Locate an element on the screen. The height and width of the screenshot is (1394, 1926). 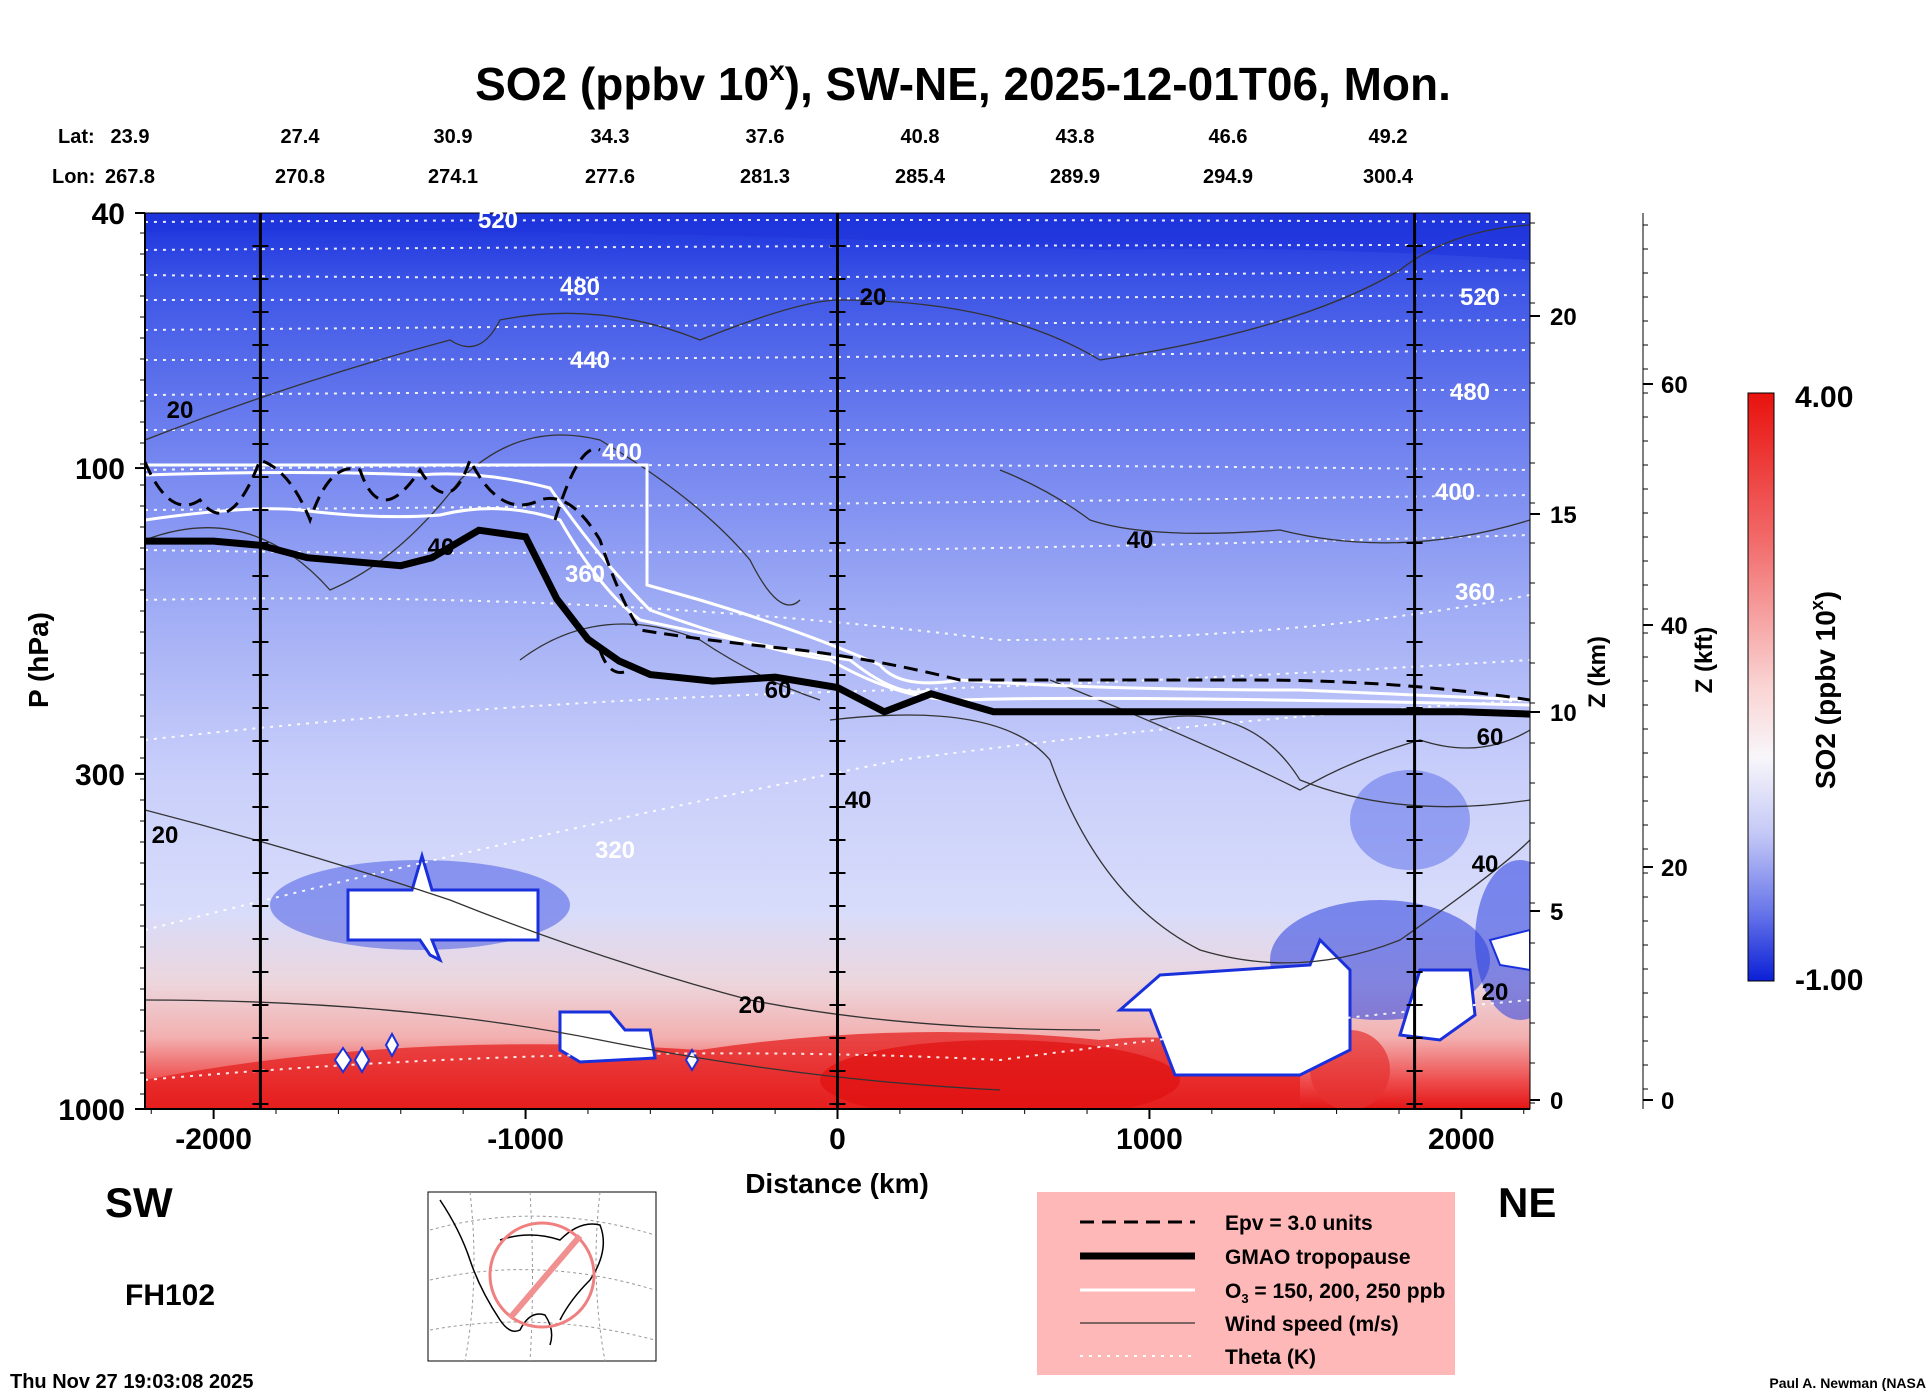
lat-label: Lat: is located at coordinates (76, 137).